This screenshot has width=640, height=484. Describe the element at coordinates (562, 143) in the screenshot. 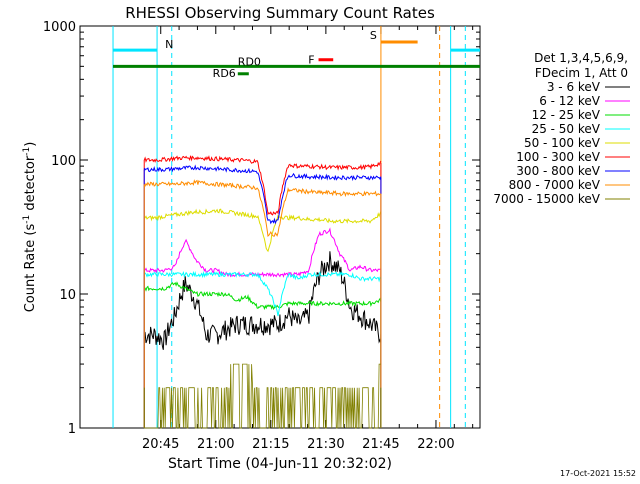

I see `legend-label: 50 - 100 keV` at that location.